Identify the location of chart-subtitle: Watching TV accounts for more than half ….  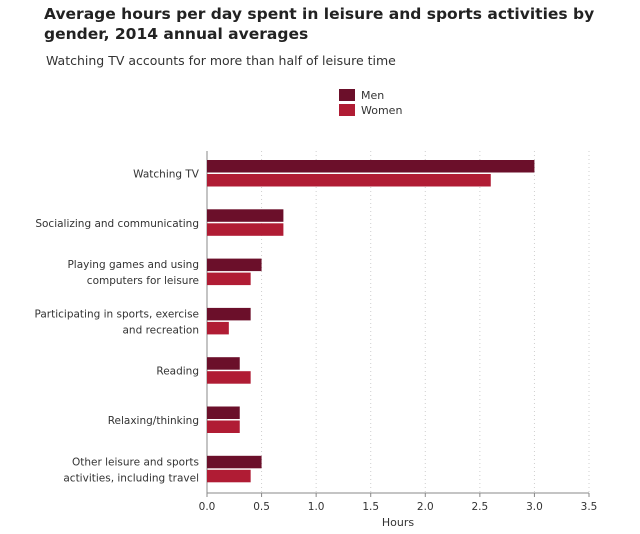
(221, 60).